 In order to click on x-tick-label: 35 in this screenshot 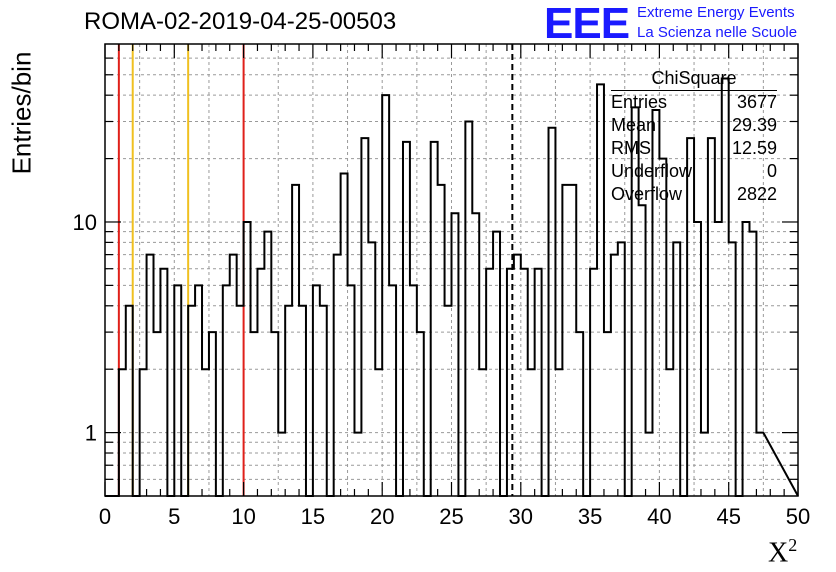, I will do `click(590, 516)`.